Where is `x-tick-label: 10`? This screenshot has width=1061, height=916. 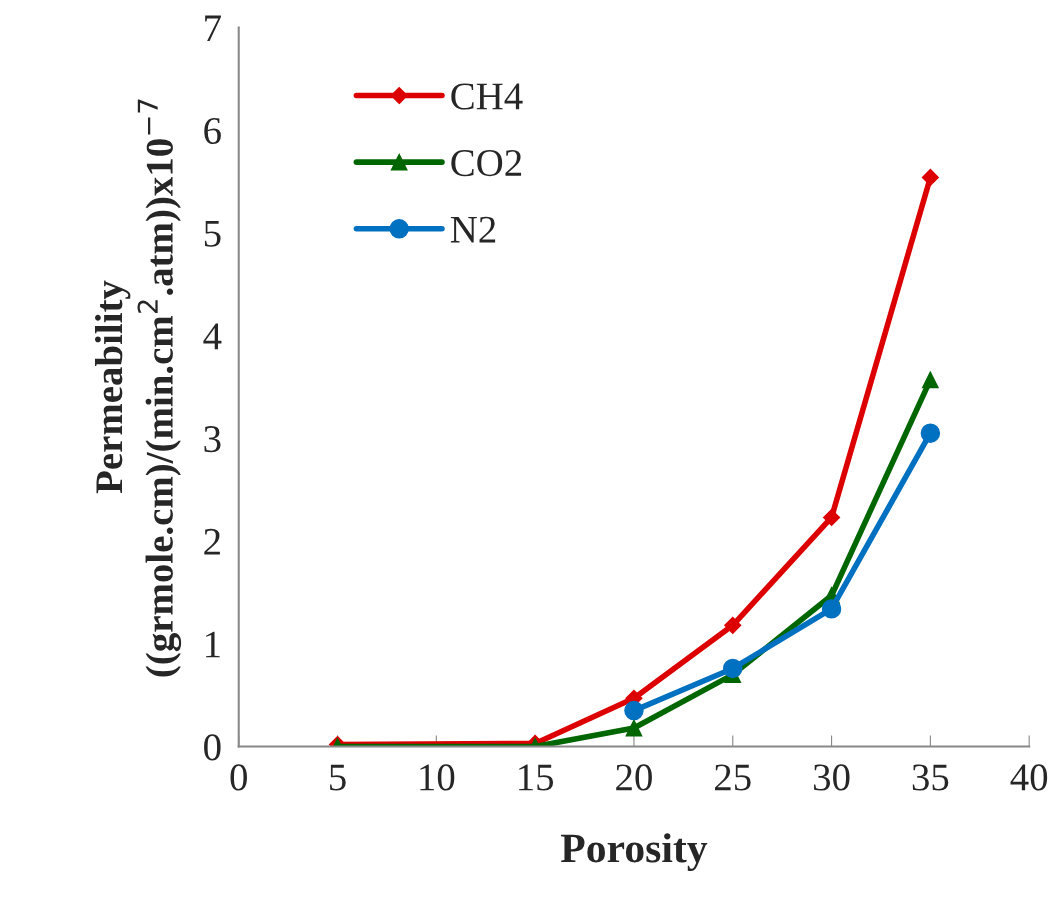
x-tick-label: 10 is located at coordinates (437, 777).